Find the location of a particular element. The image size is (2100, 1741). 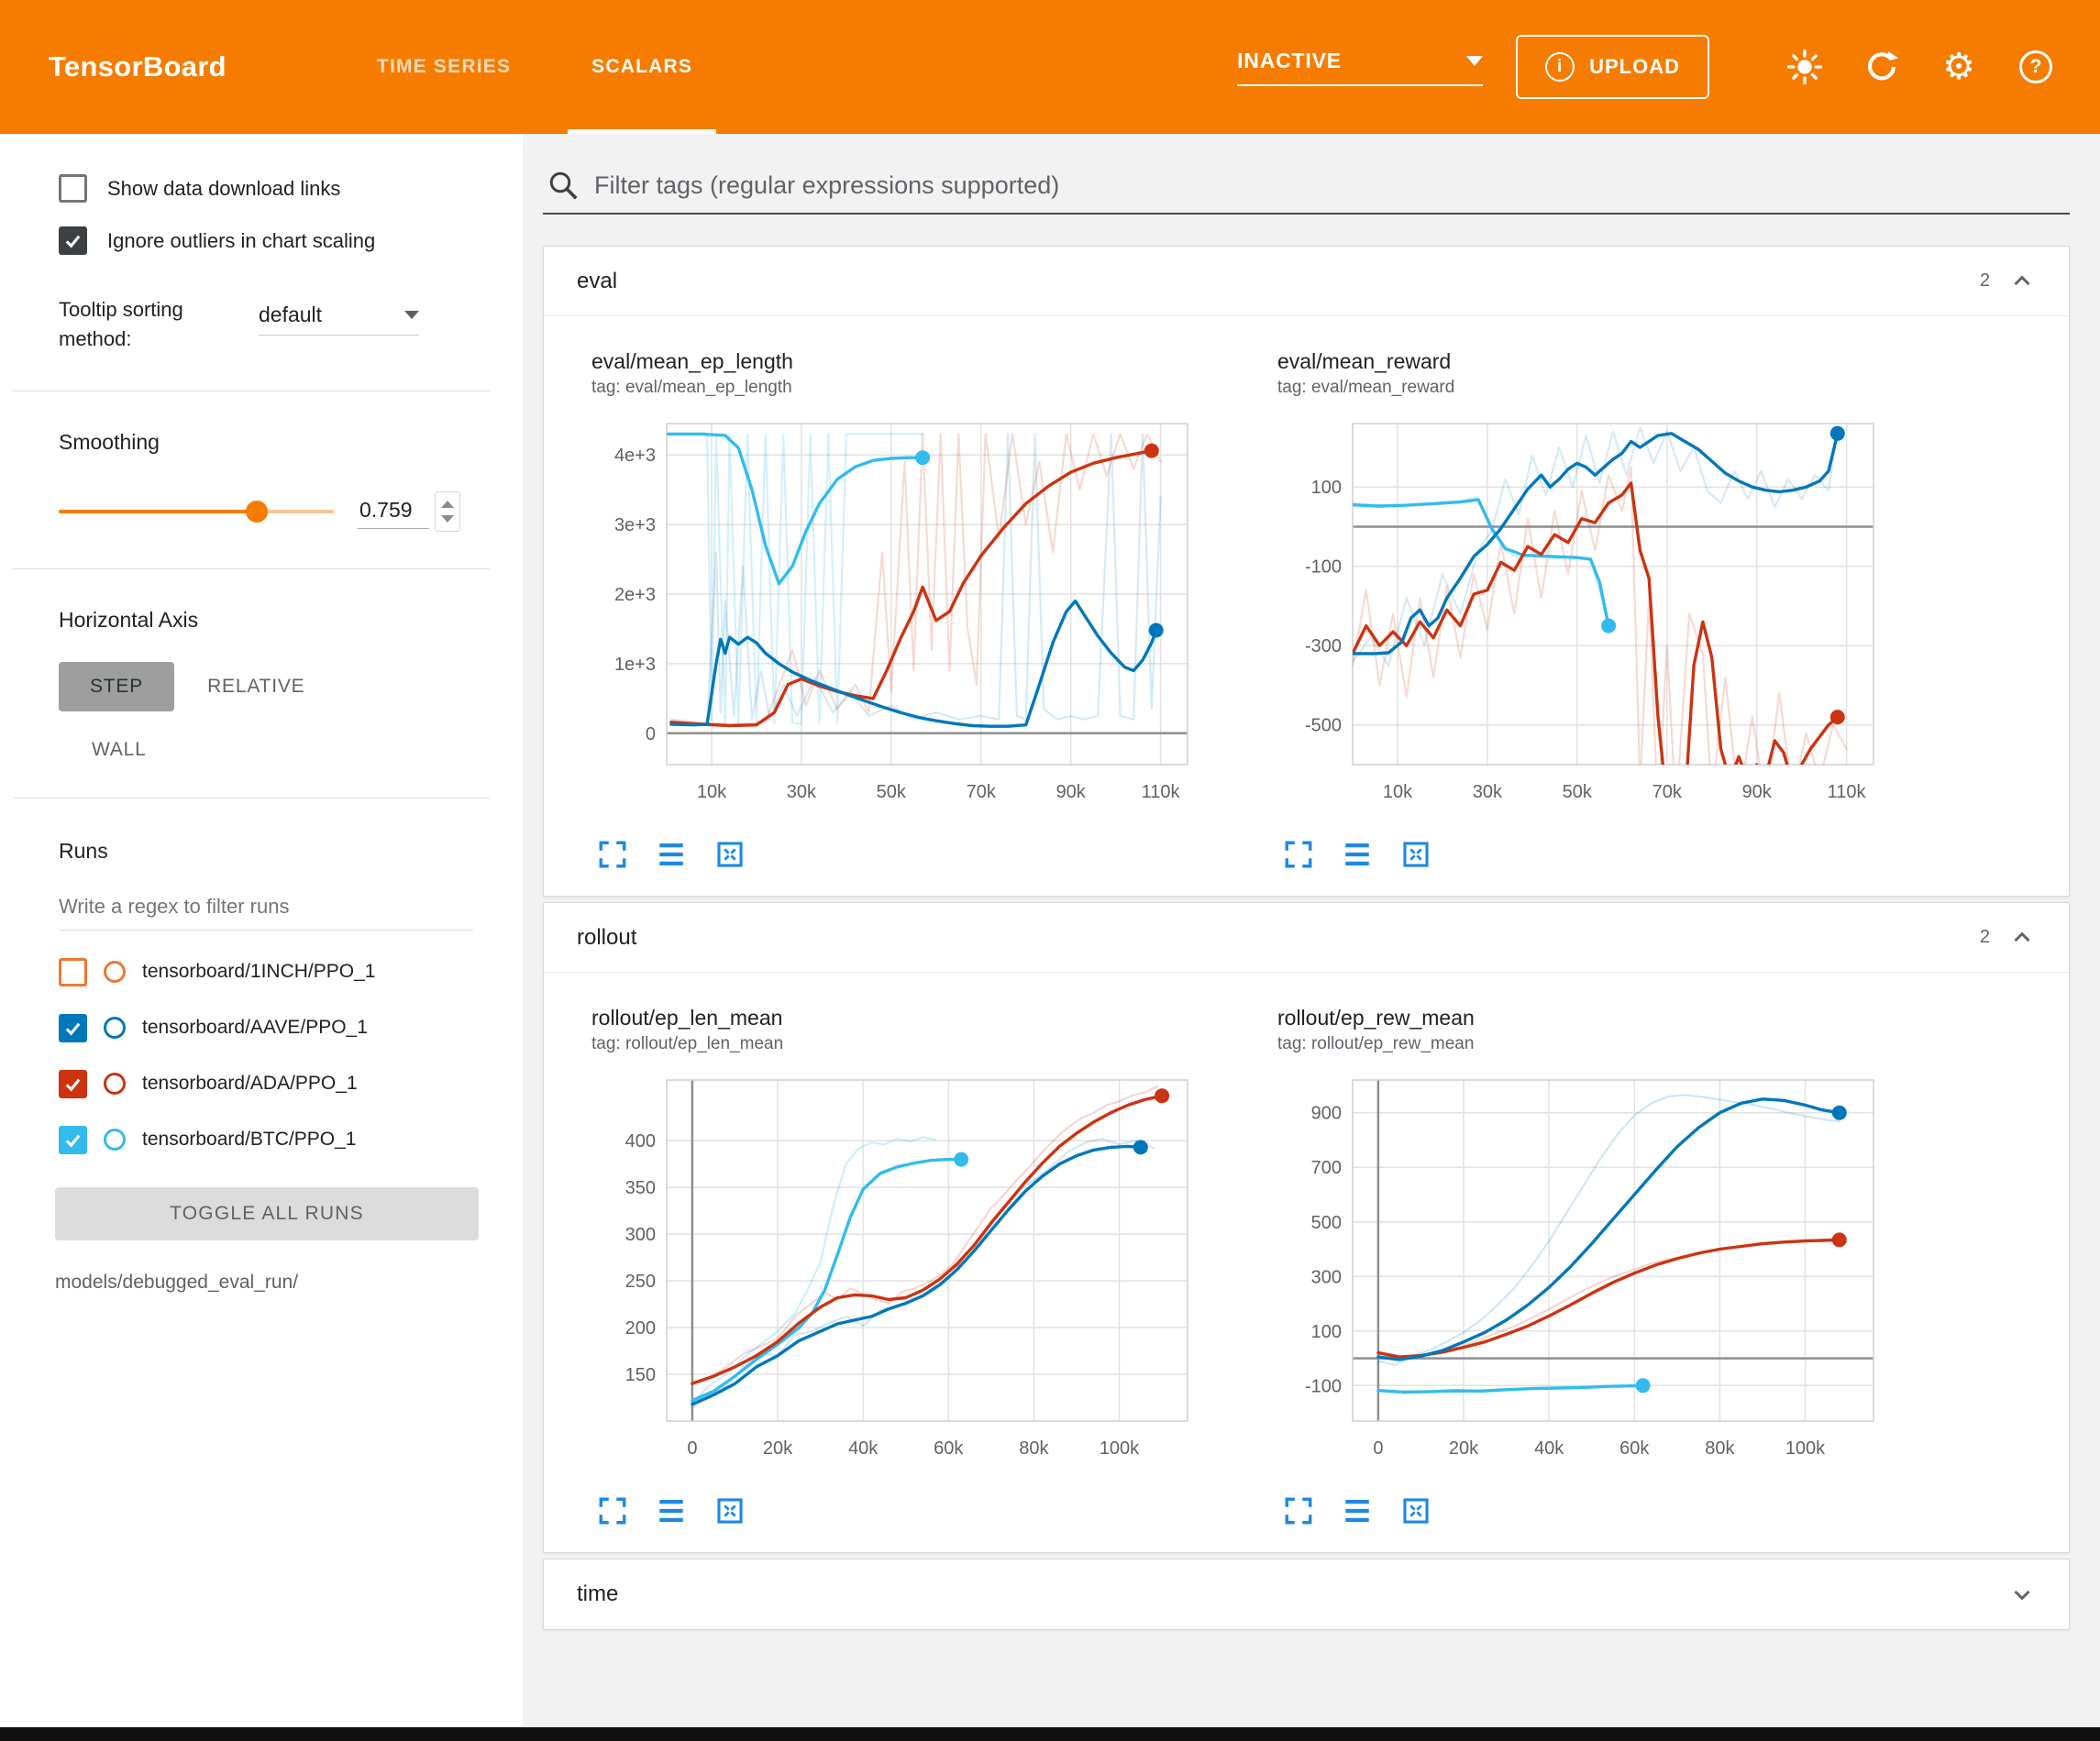

app-title: TensorBoard is located at coordinates (138, 66).